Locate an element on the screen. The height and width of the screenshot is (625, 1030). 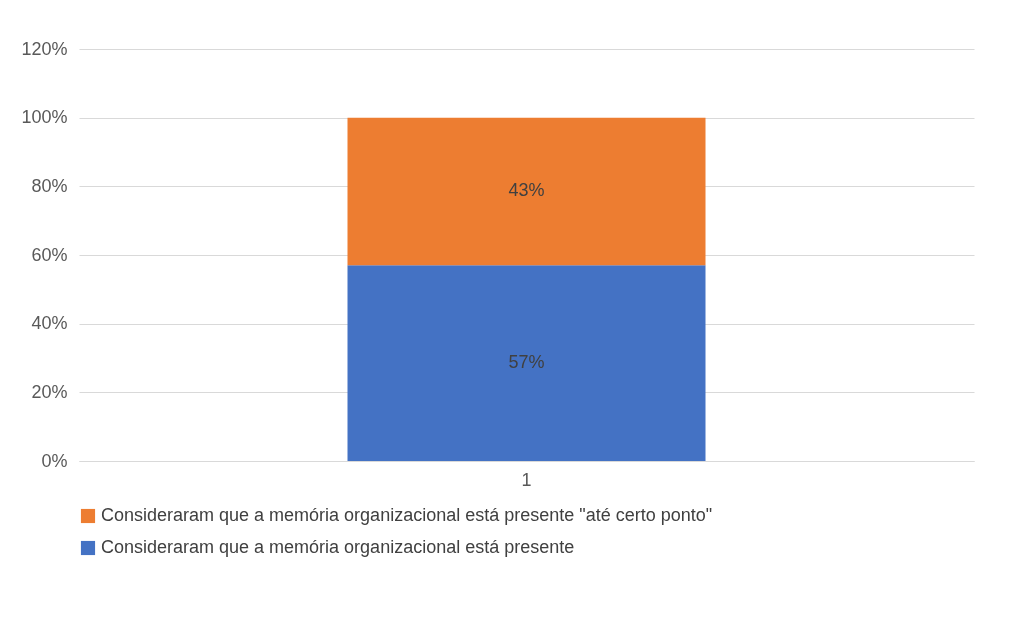
y-tick-label: 80% is located at coordinates (49, 185).